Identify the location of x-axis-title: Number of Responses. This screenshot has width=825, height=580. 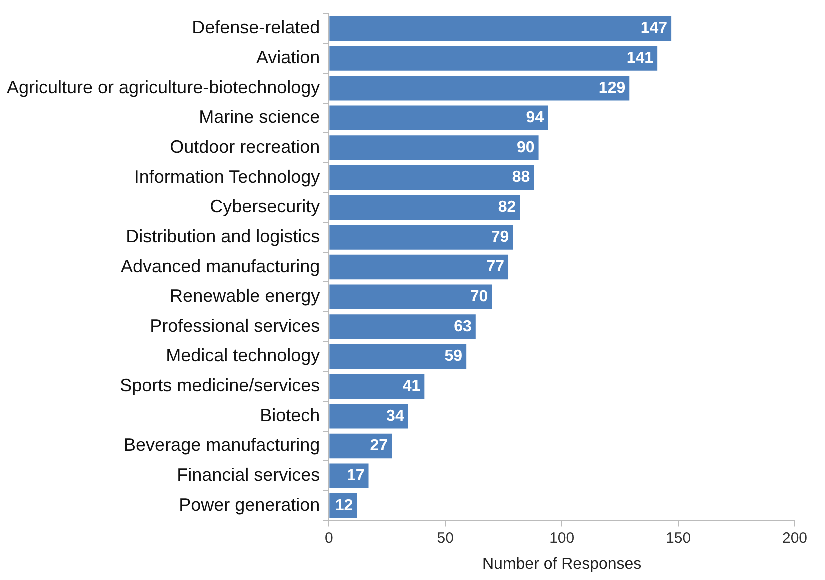
(562, 564).